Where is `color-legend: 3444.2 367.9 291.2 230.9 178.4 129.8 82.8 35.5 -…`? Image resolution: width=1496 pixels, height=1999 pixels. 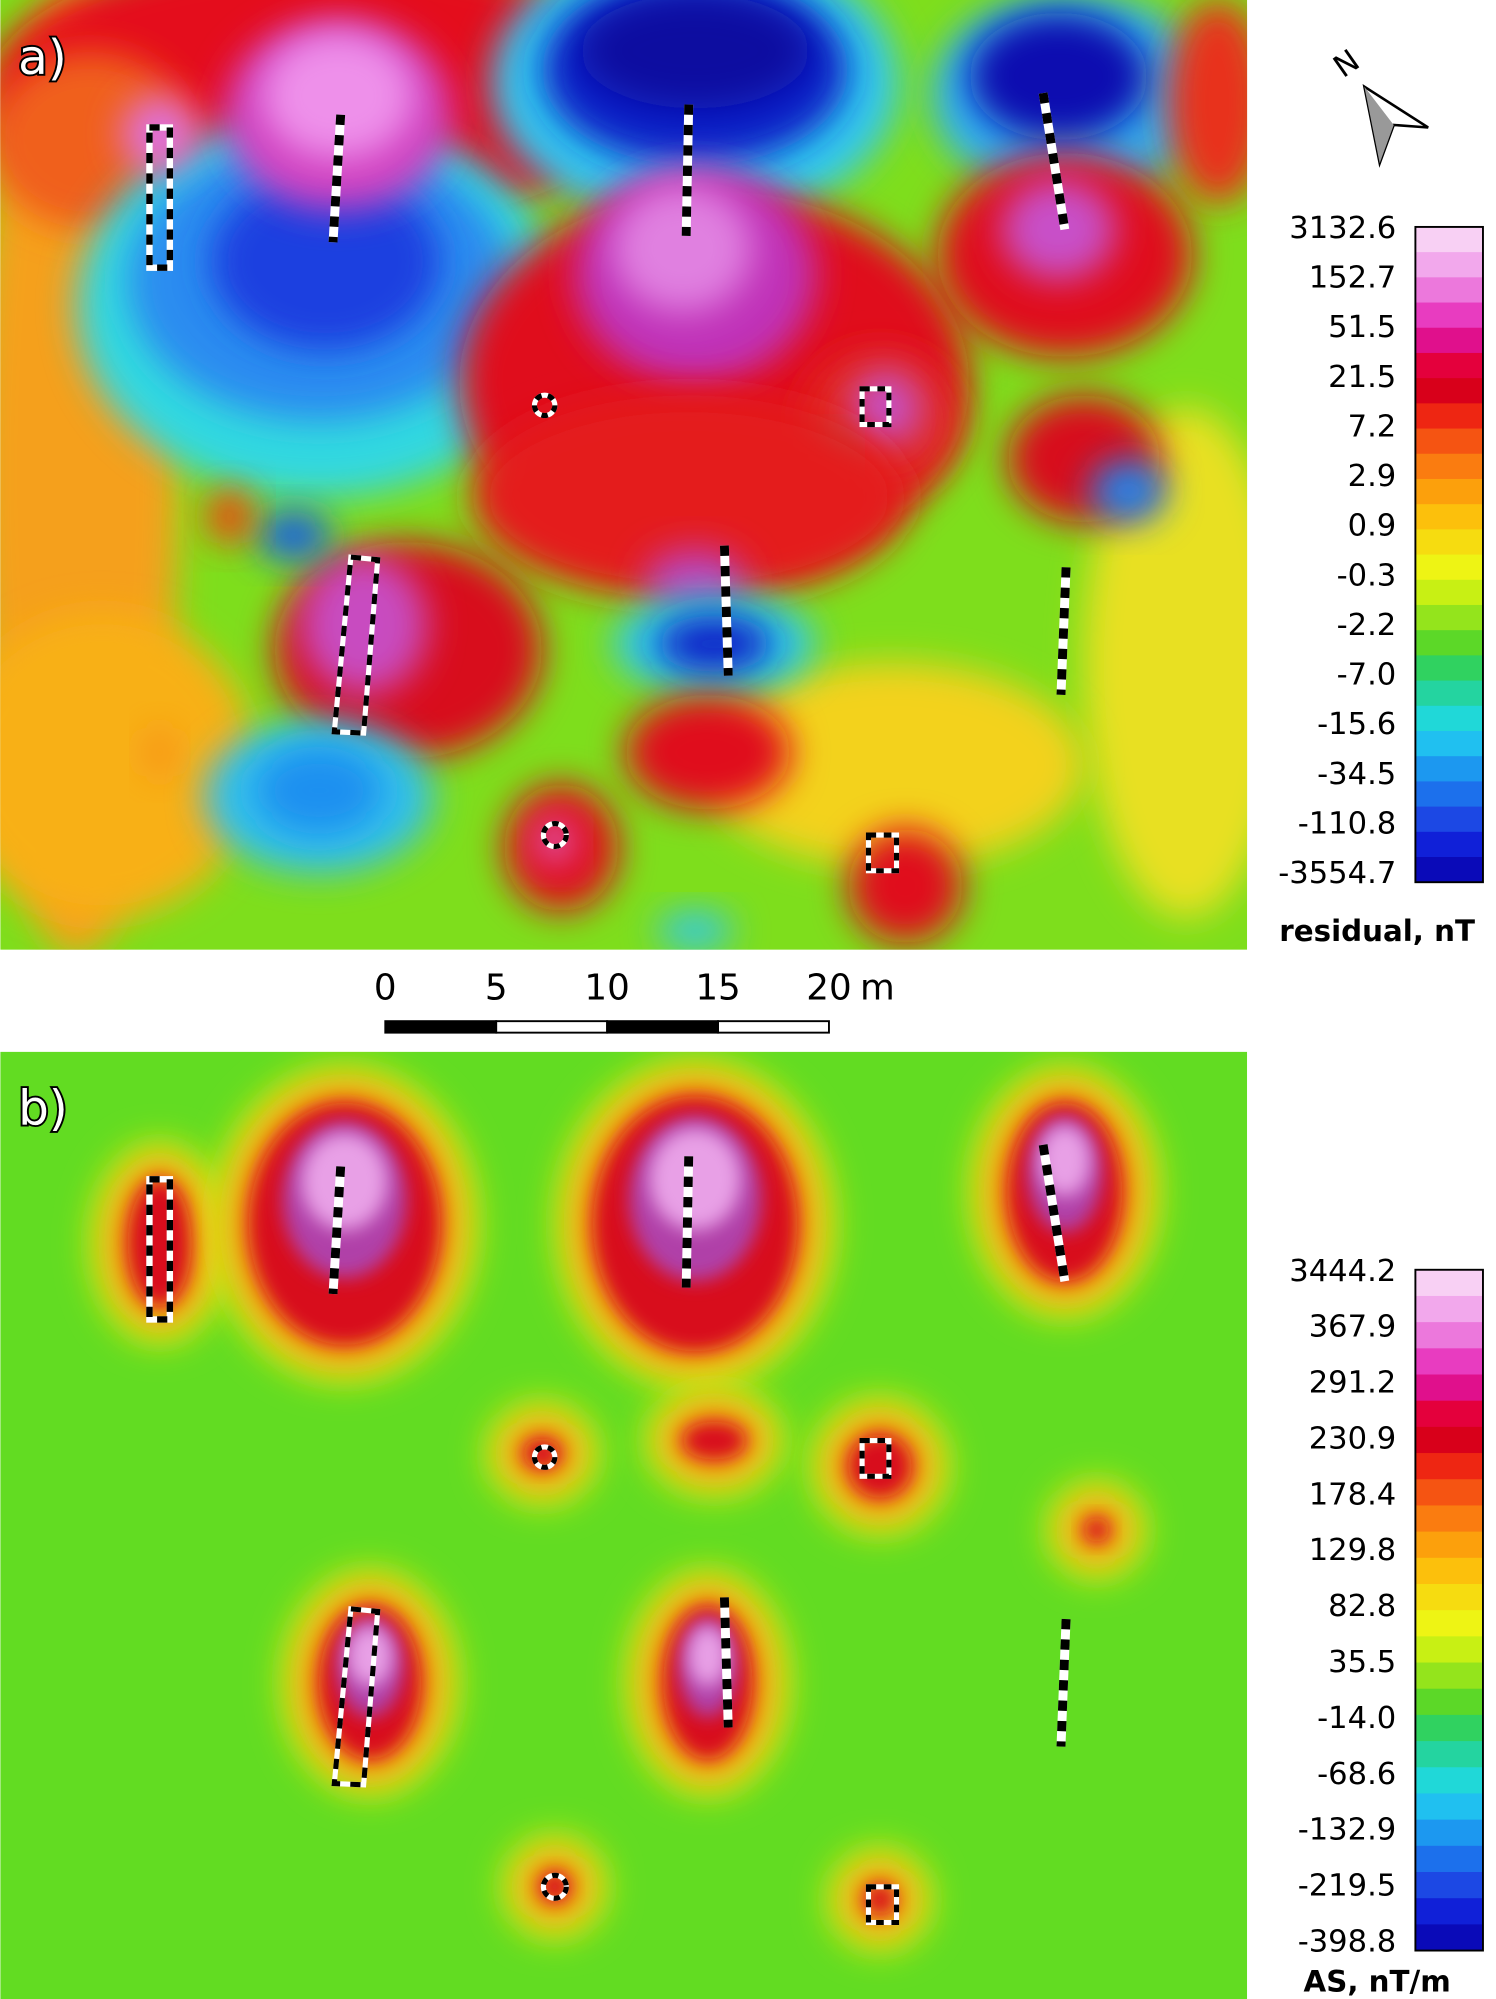
color-legend: 3444.2 367.9 291.2 230.9 178.4 129.8 82.8 35.5 -… is located at coordinates (1386, 1626).